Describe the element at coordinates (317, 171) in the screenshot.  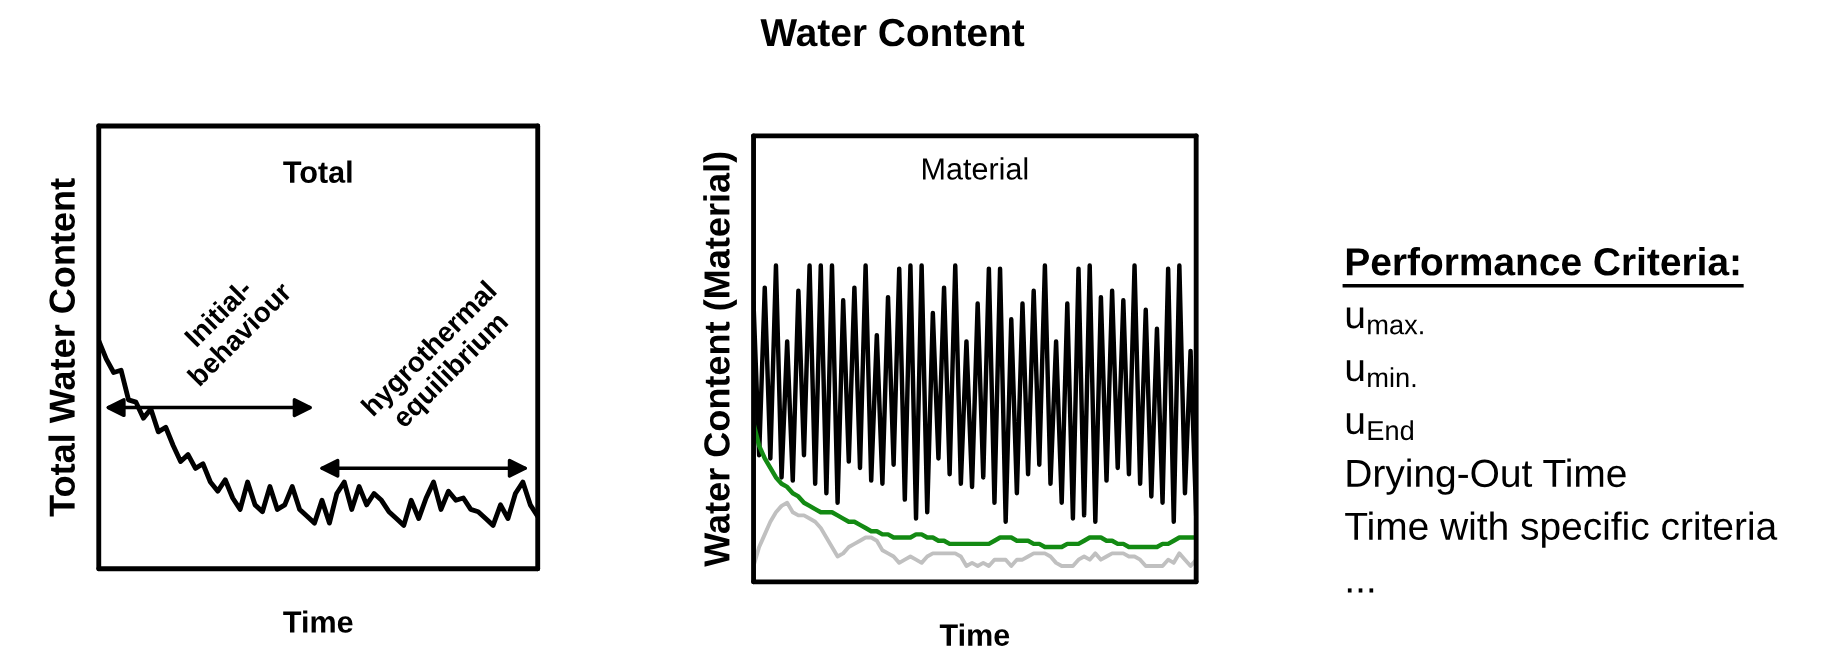
I see `chart-subtitle: Total` at that location.